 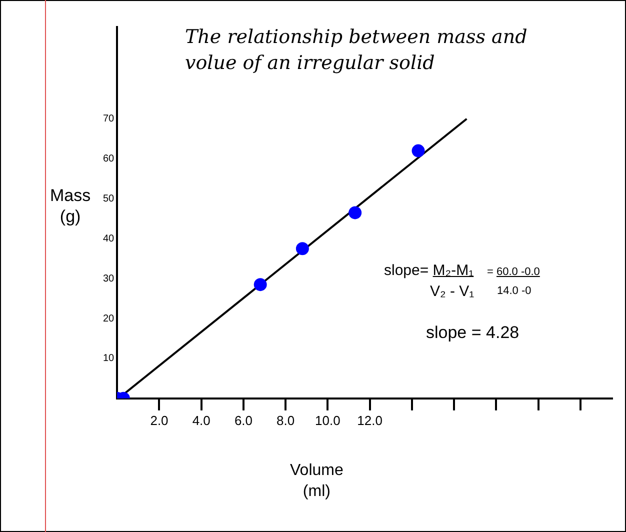 What do you see at coordinates (109, 119) in the screenshot?
I see `y-tick-label: 70` at bounding box center [109, 119].